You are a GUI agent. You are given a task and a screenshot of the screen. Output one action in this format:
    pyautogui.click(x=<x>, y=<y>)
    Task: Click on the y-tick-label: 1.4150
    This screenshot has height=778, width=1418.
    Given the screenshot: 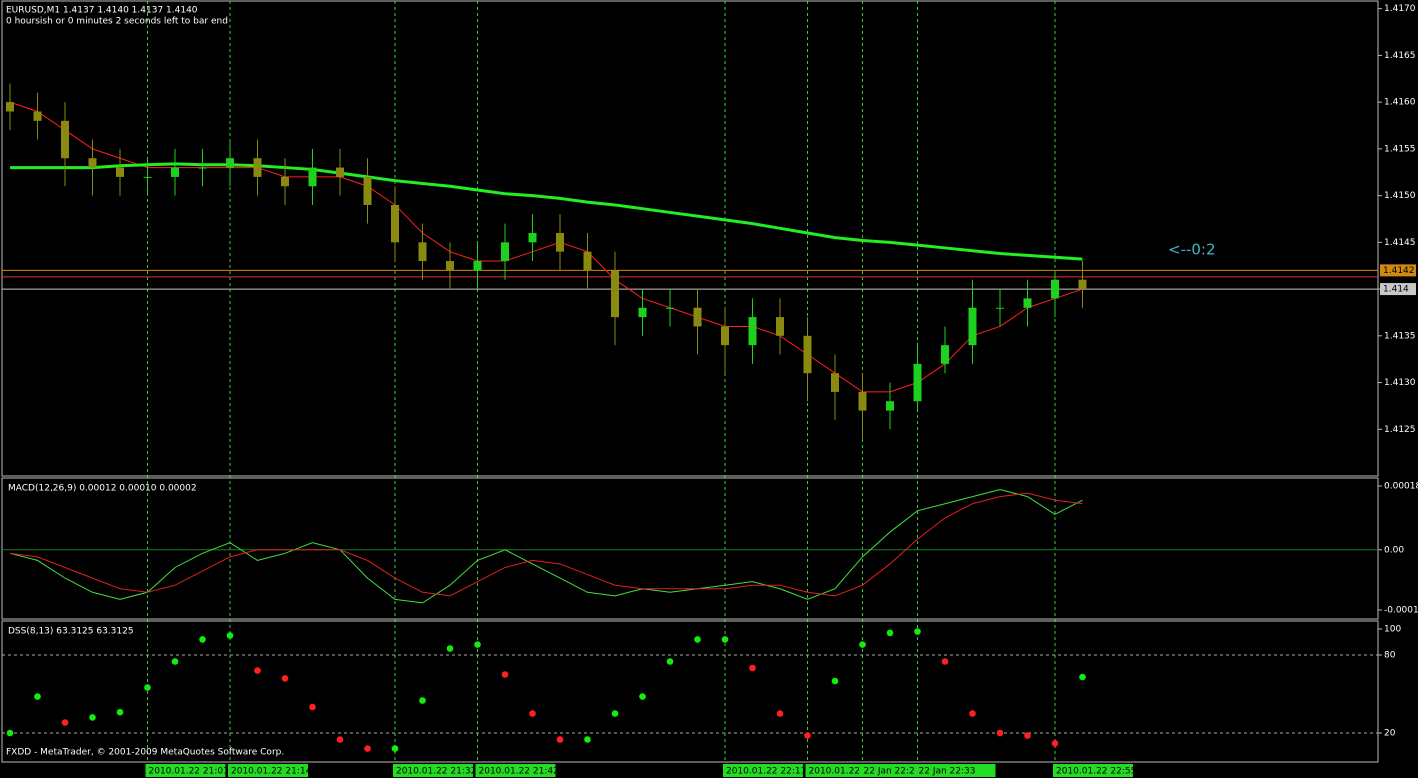 What is the action you would take?
    pyautogui.click(x=1400, y=196)
    